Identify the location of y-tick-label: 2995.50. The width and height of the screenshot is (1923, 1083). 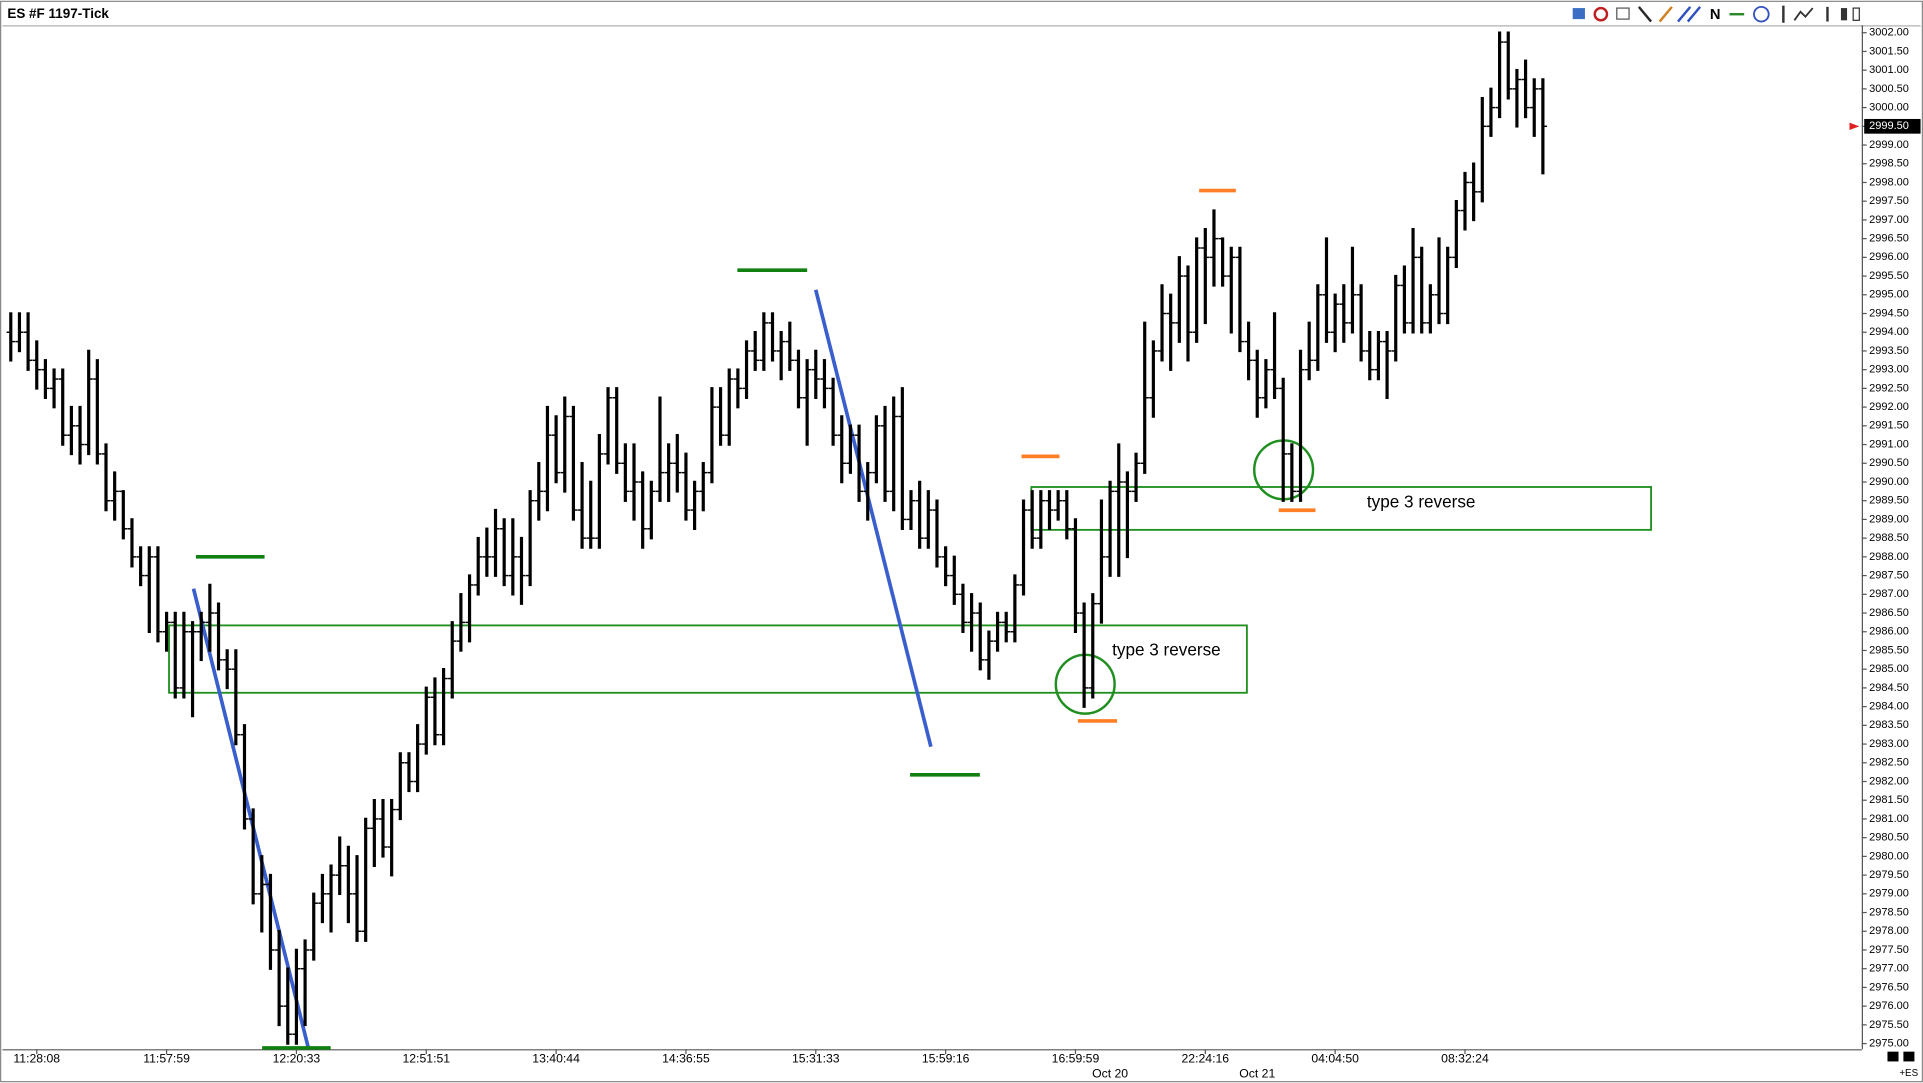
(1889, 276).